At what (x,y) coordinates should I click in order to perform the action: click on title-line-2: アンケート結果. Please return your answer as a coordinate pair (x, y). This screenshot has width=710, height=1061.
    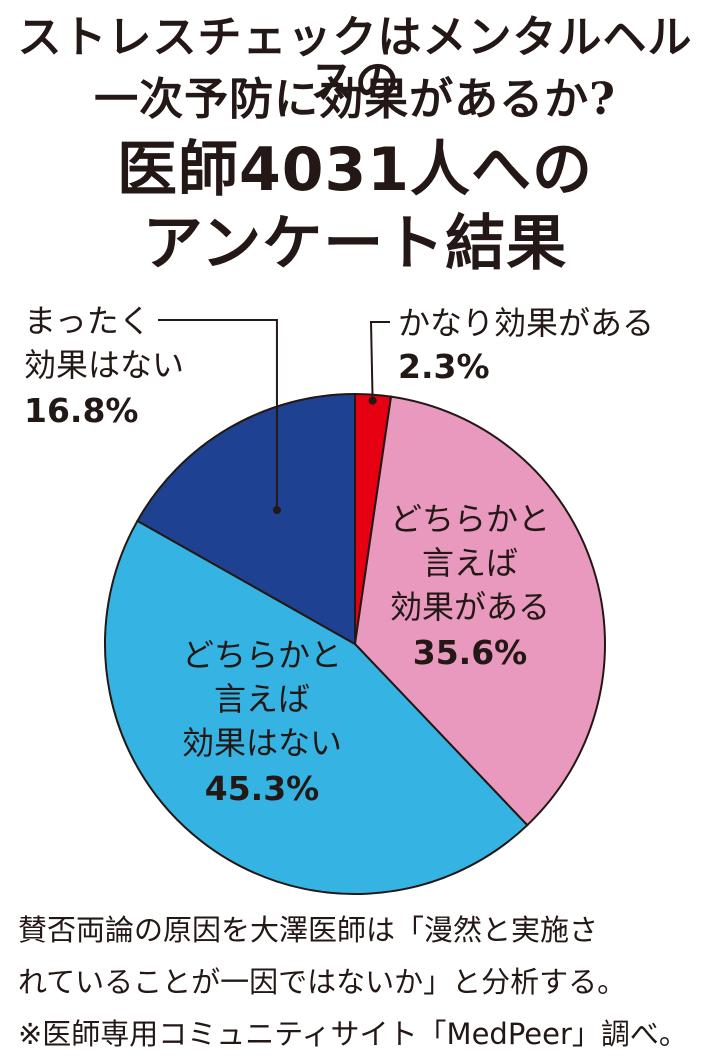
    Looking at the image, I should click on (355, 244).